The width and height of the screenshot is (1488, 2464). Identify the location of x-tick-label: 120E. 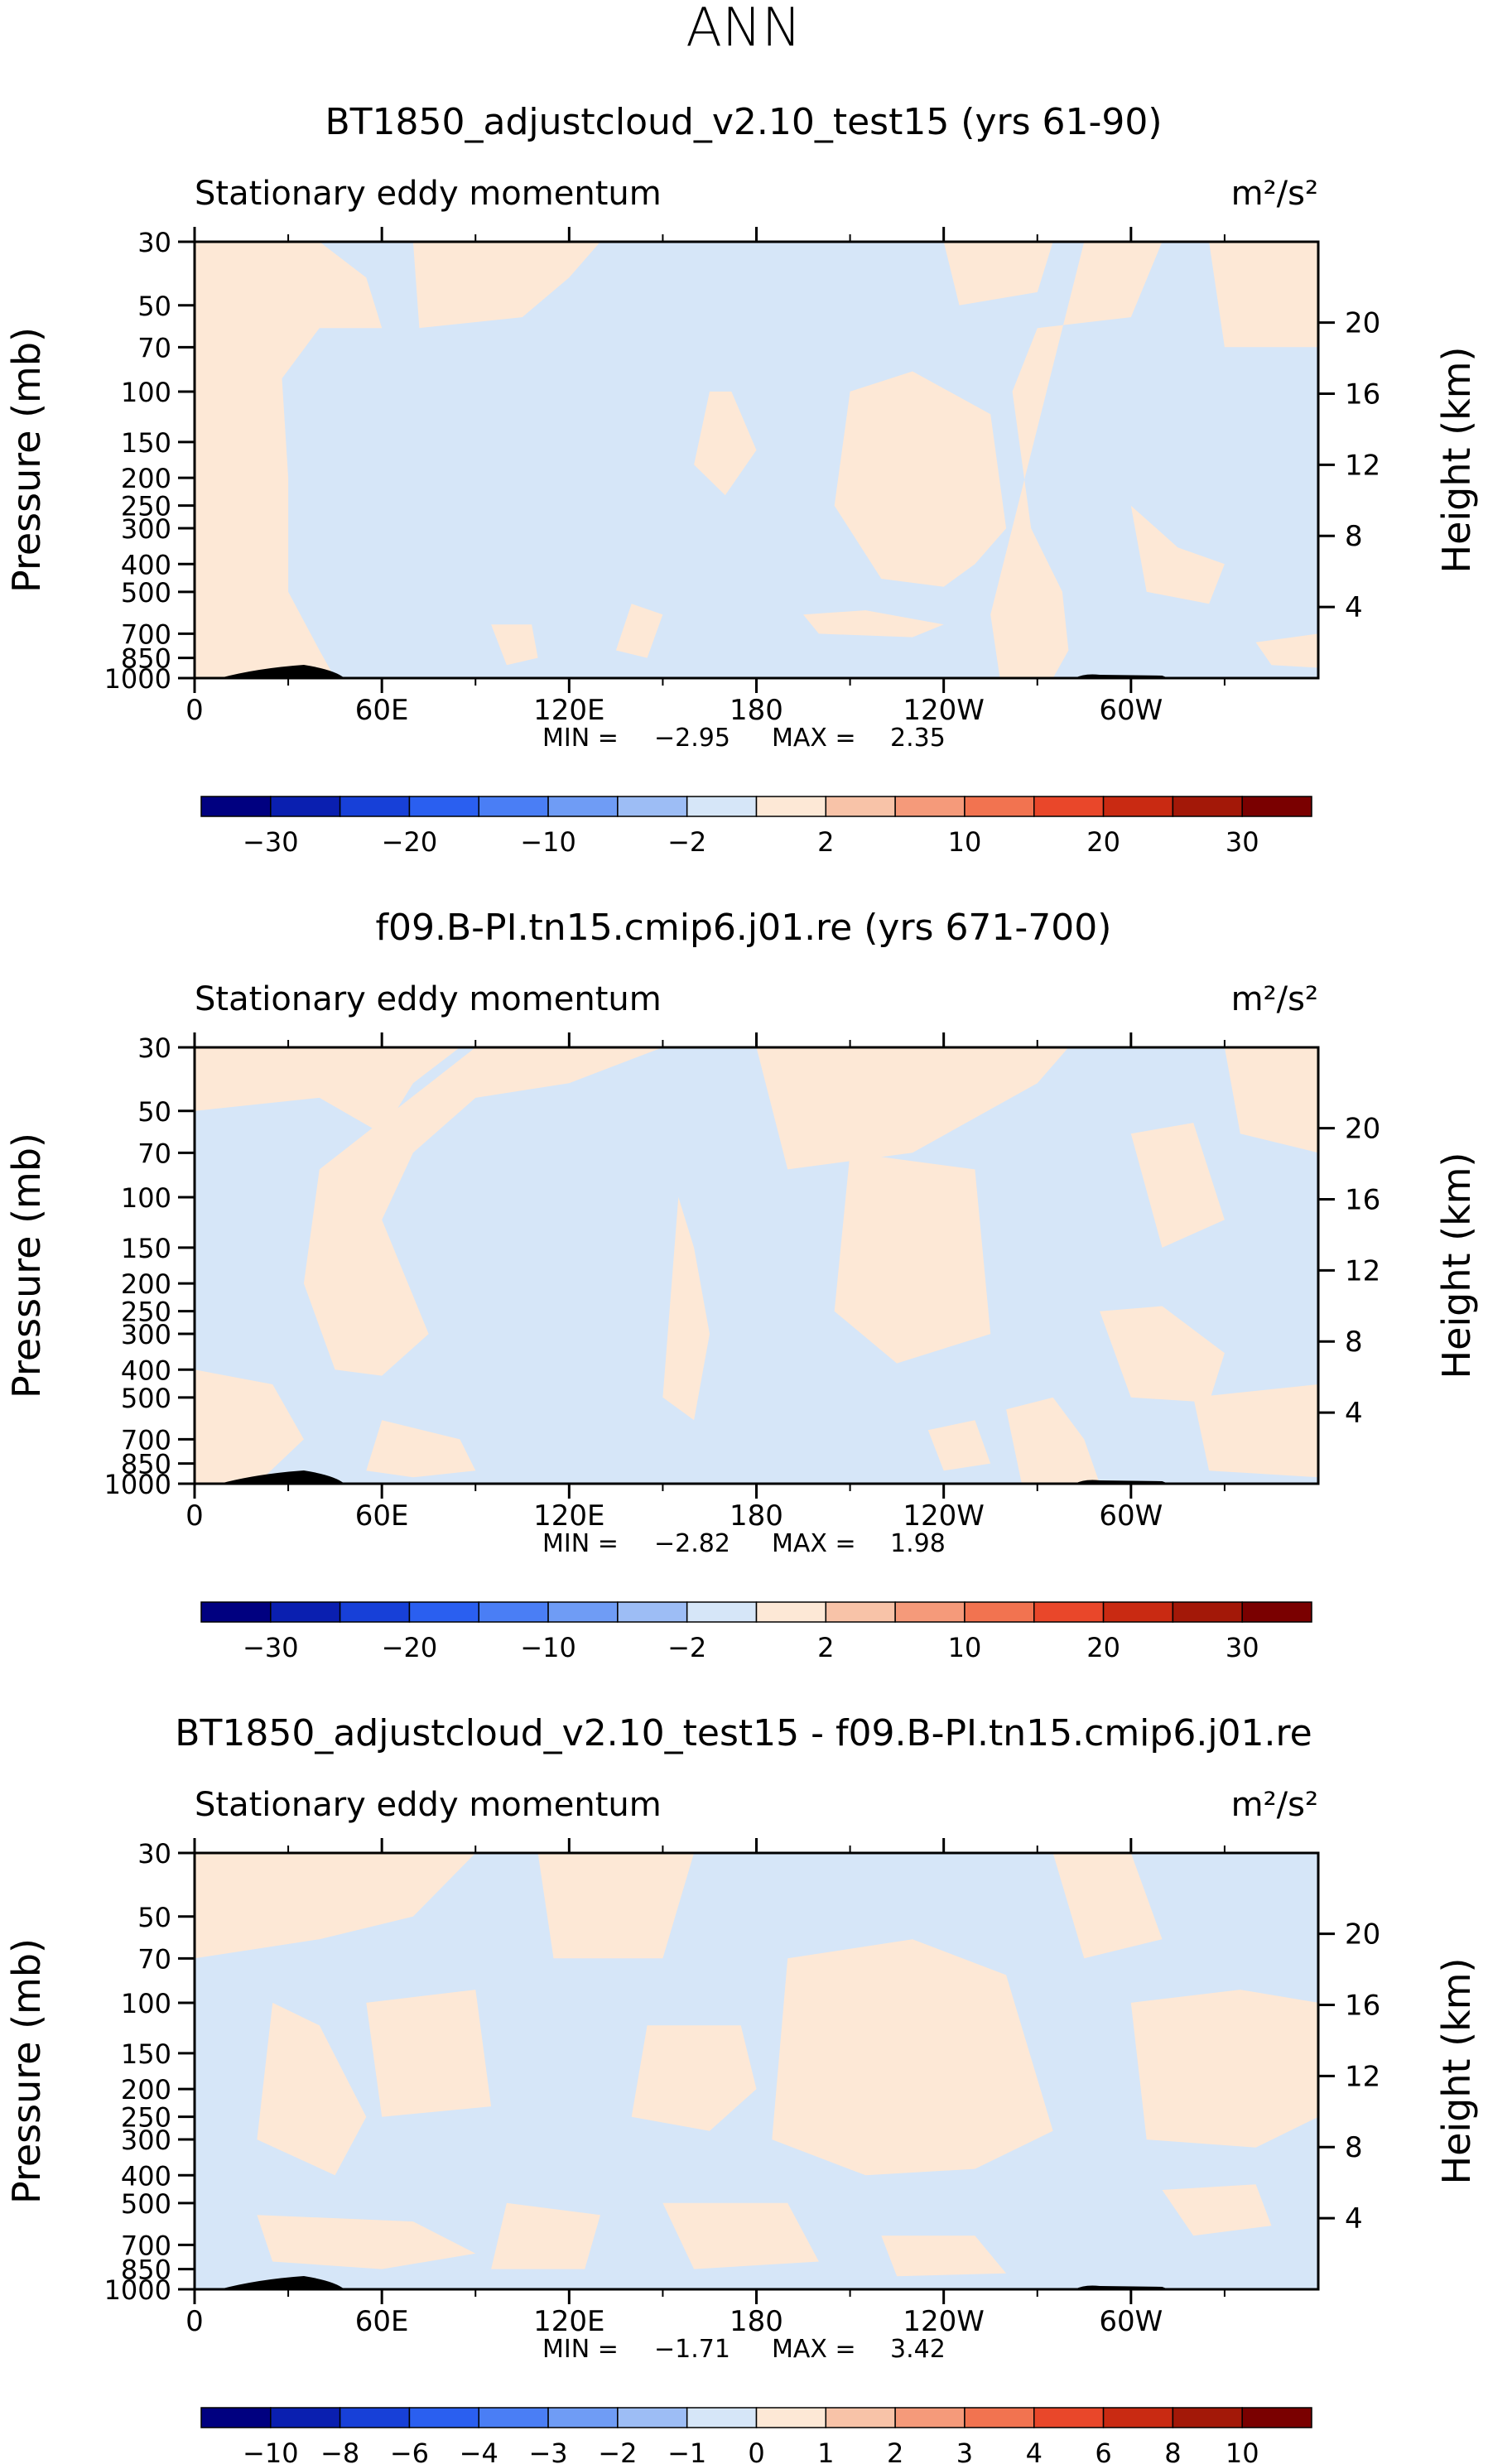
(569, 1516).